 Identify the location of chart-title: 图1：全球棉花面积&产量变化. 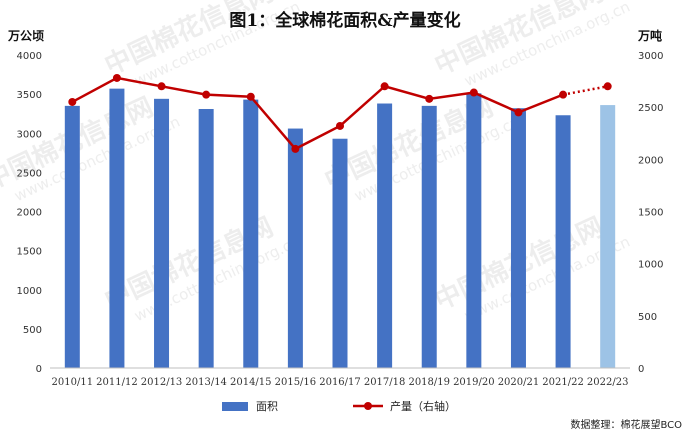
(344, 20).